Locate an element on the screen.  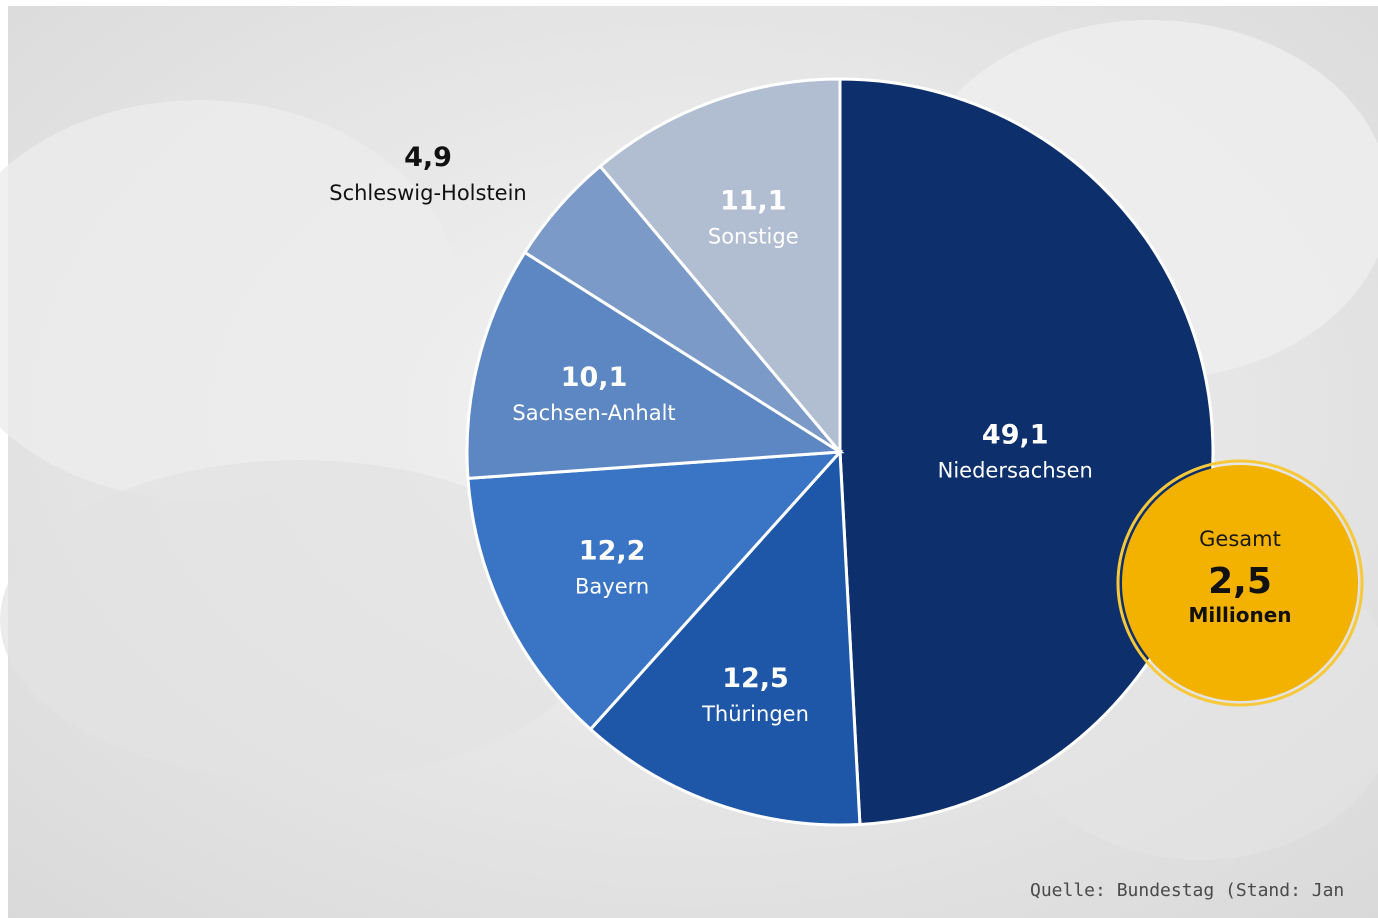
total-badge: Gesamt 2,5 Millionen is located at coordinates (1240, 583).